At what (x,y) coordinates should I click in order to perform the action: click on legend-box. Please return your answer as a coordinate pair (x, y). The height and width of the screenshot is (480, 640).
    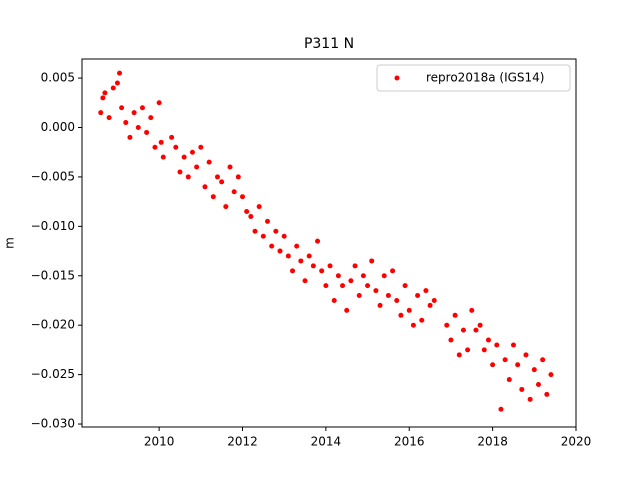
    Looking at the image, I should click on (473, 78).